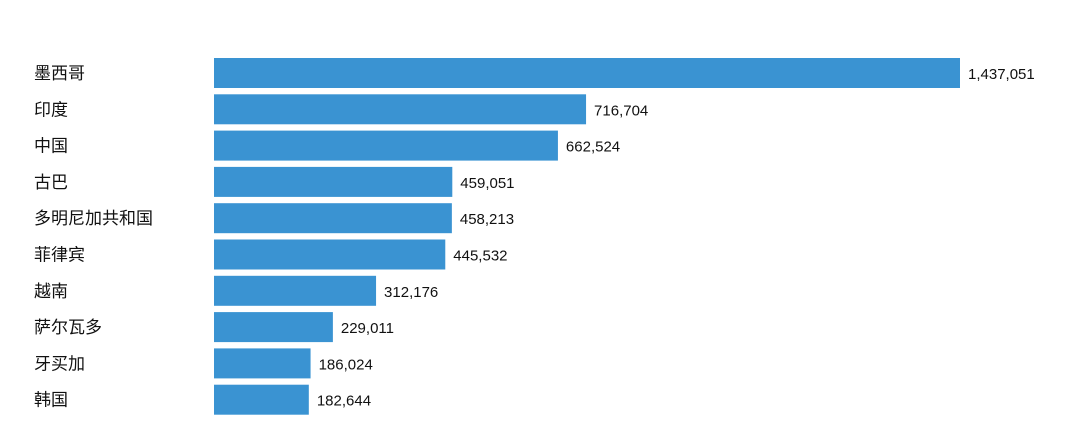  I want to click on value-label: 458,213, so click(487, 219).